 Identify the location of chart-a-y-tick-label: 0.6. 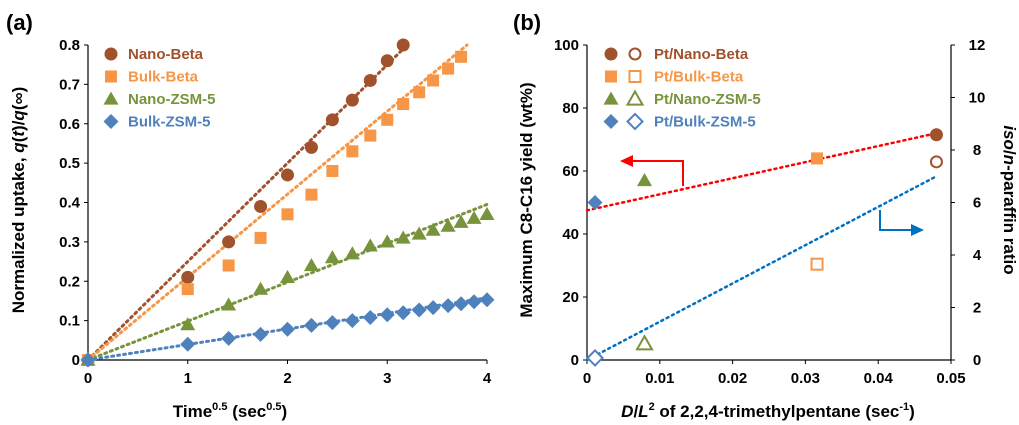
(69, 124).